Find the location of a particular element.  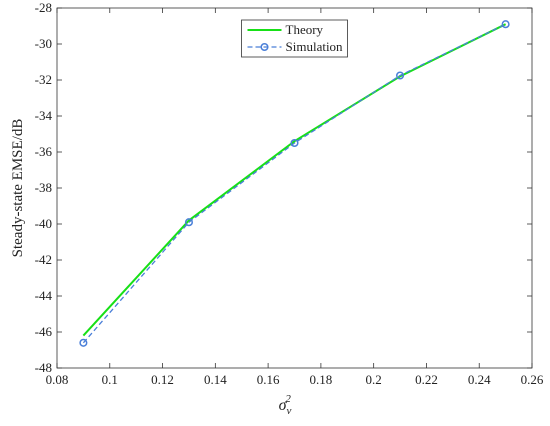

legend-label: Theory is located at coordinates (305, 29).